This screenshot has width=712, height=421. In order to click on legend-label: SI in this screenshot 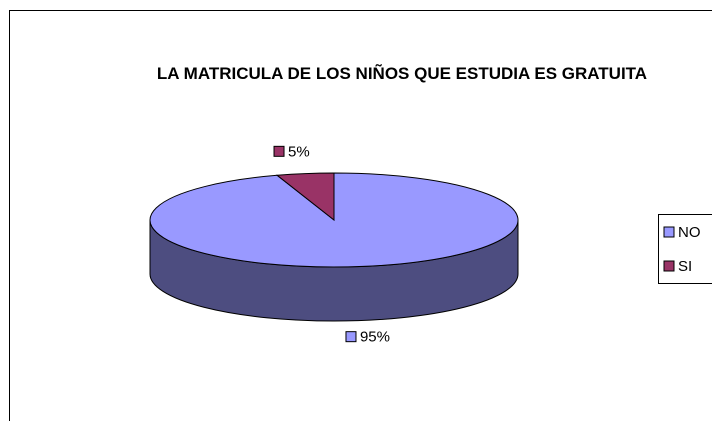, I will do `click(685, 266)`.